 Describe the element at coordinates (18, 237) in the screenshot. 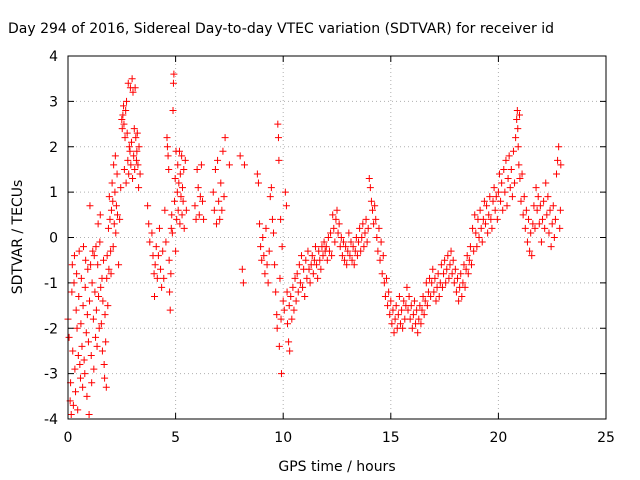

I see `y-axis-label: SDTVAR / TECUs` at that location.